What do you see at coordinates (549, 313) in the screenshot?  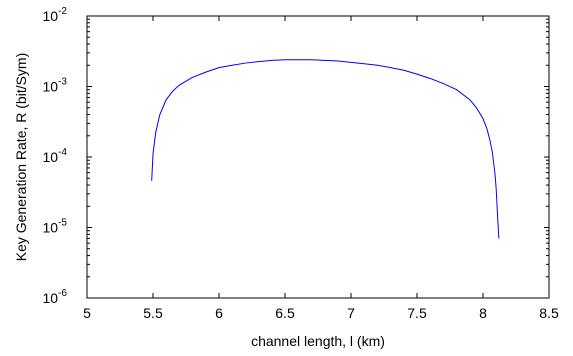 I see `x-tick-label: 8.5` at bounding box center [549, 313].